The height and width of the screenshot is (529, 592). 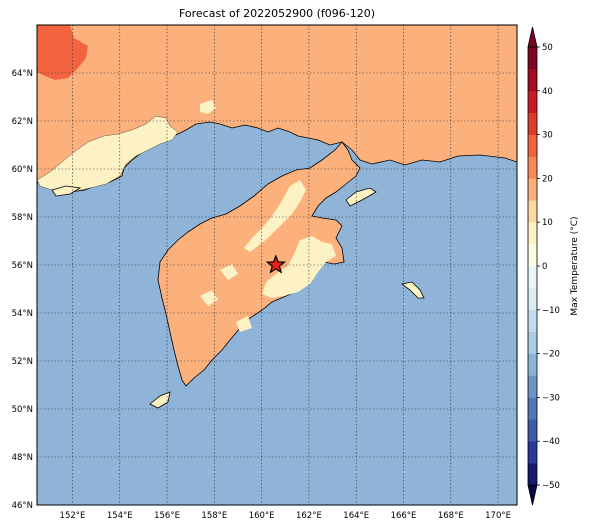 What do you see at coordinates (22, 218) in the screenshot?
I see `lat-tick-label: 58°N` at bounding box center [22, 218].